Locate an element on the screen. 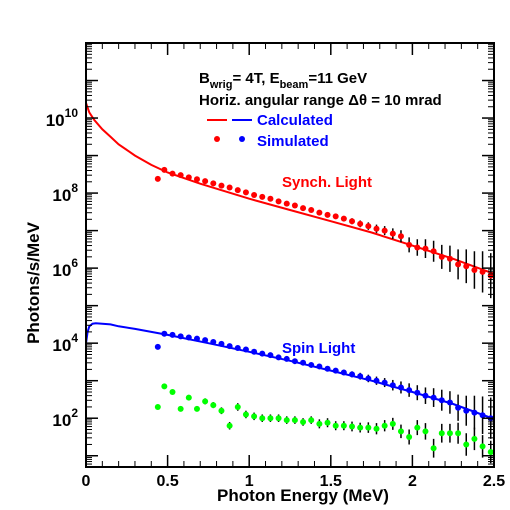 The height and width of the screenshot is (510, 510). legend-calculated-label: Calculated is located at coordinates (295, 120).